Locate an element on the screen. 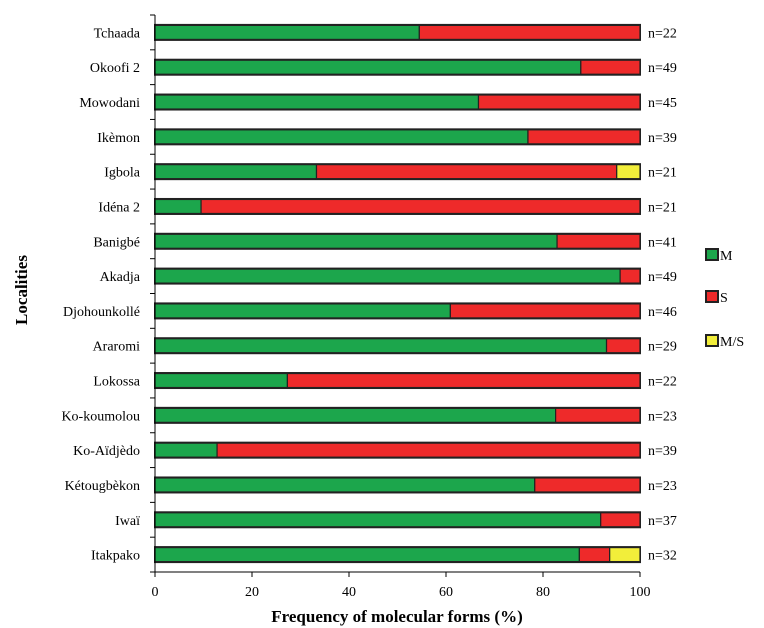 This screenshot has height=628, width=764. legend-swatch-m-s is located at coordinates (712, 340).